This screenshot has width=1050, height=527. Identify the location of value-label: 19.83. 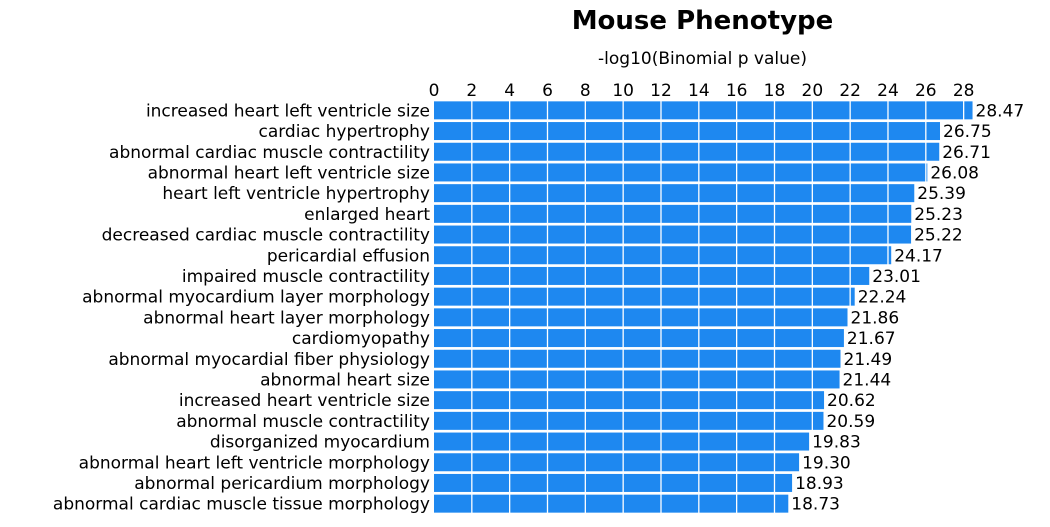
(836, 443).